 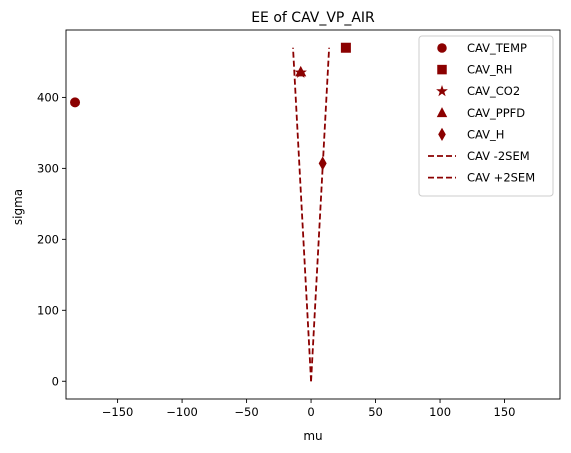 What do you see at coordinates (48, 168) in the screenshot?
I see `y-tick-label: 300` at bounding box center [48, 168].